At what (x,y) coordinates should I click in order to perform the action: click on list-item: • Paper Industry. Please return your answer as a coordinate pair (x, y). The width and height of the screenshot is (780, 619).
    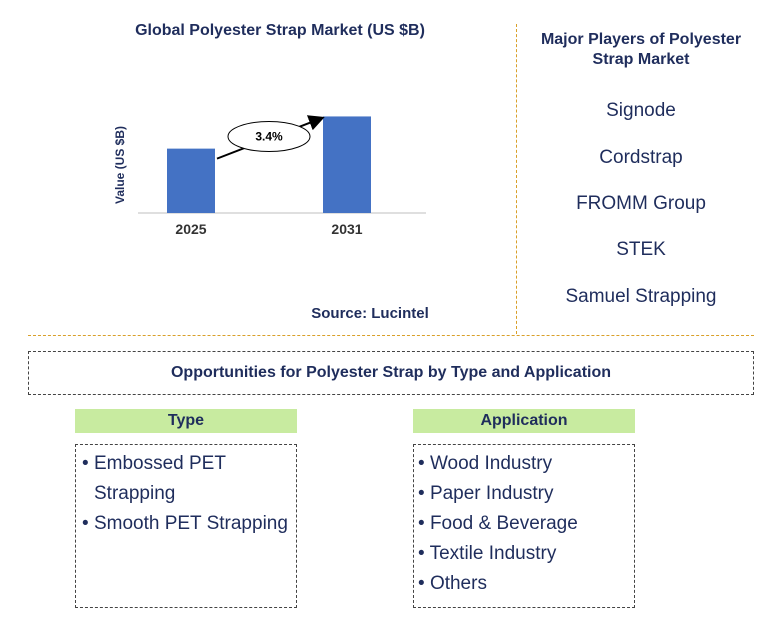
    Looking at the image, I should click on (486, 493).